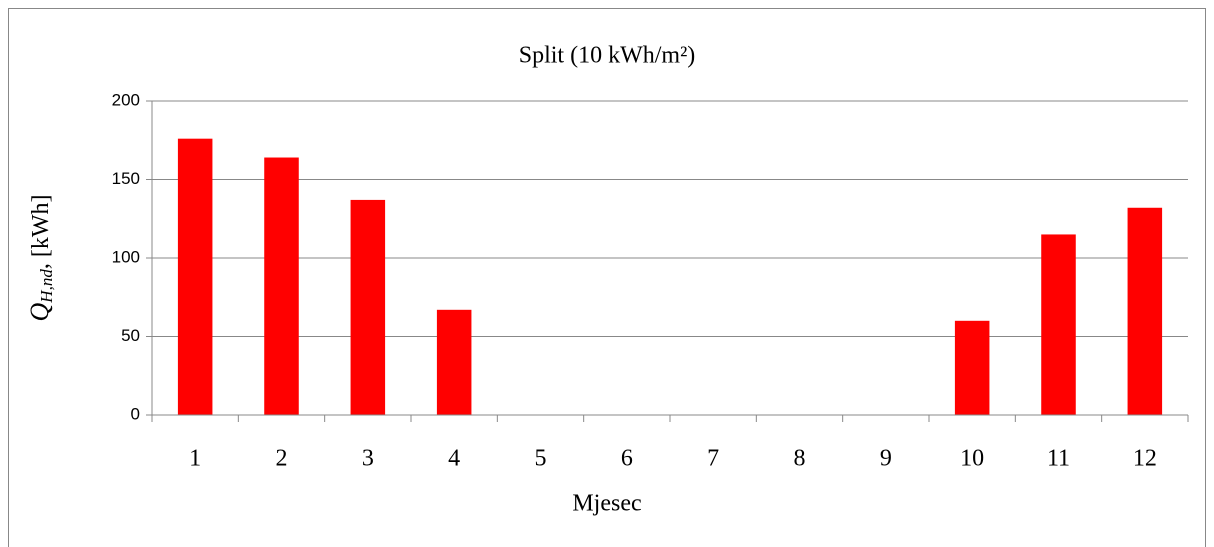 This screenshot has height=547, width=1214. Describe the element at coordinates (368, 459) in the screenshot. I see `x-tick-label: 3` at that location.